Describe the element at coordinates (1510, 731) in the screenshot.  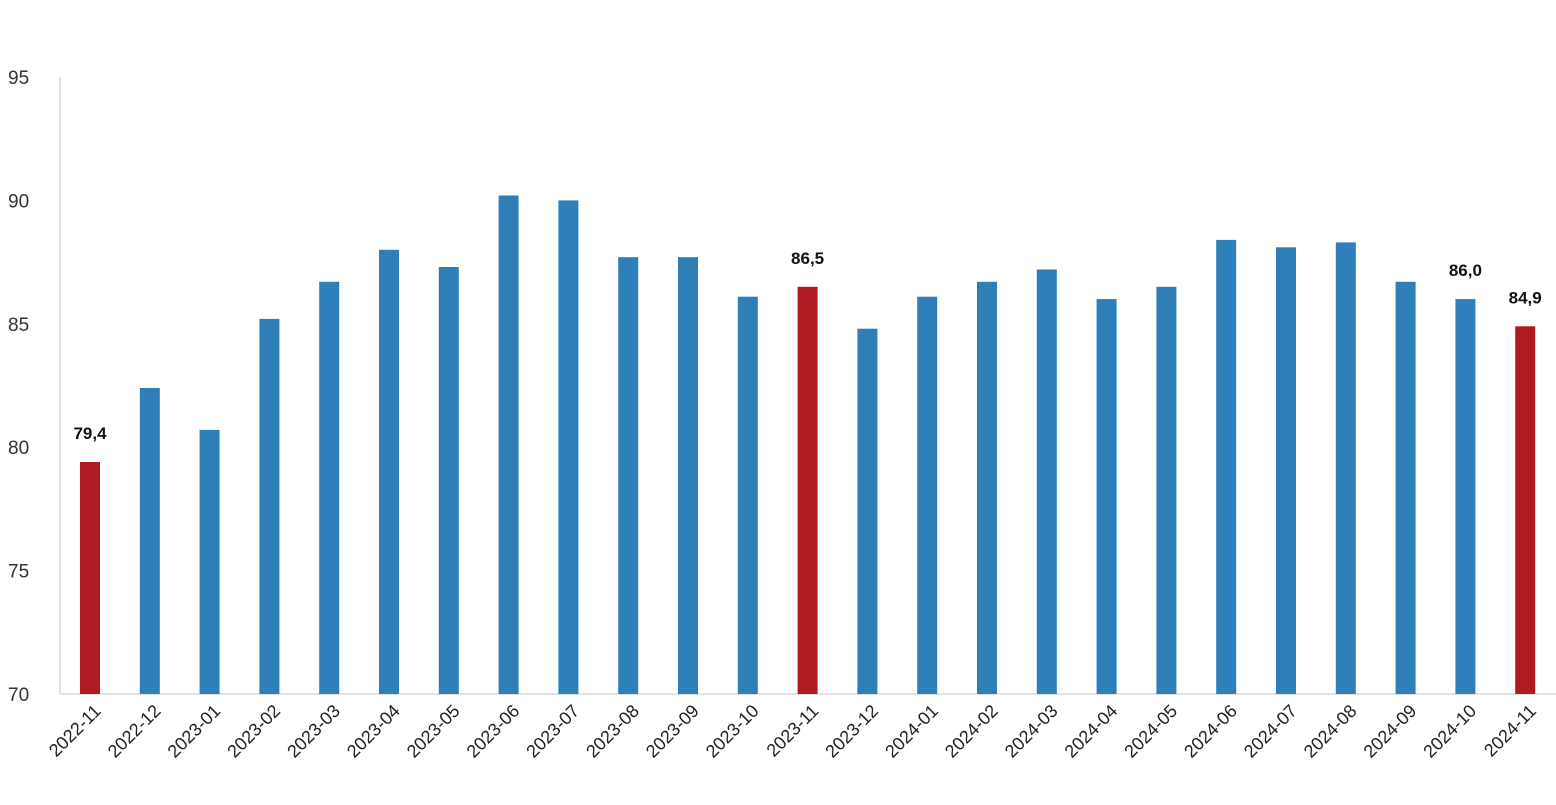
I see `x-tick-label: 2024-11` at that location.